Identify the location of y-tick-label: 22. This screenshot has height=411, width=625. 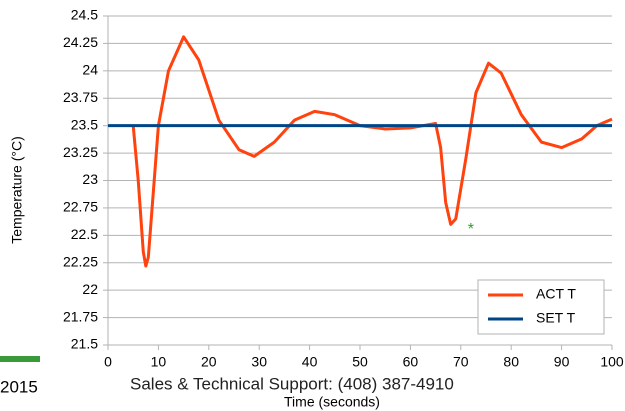
(90, 289).